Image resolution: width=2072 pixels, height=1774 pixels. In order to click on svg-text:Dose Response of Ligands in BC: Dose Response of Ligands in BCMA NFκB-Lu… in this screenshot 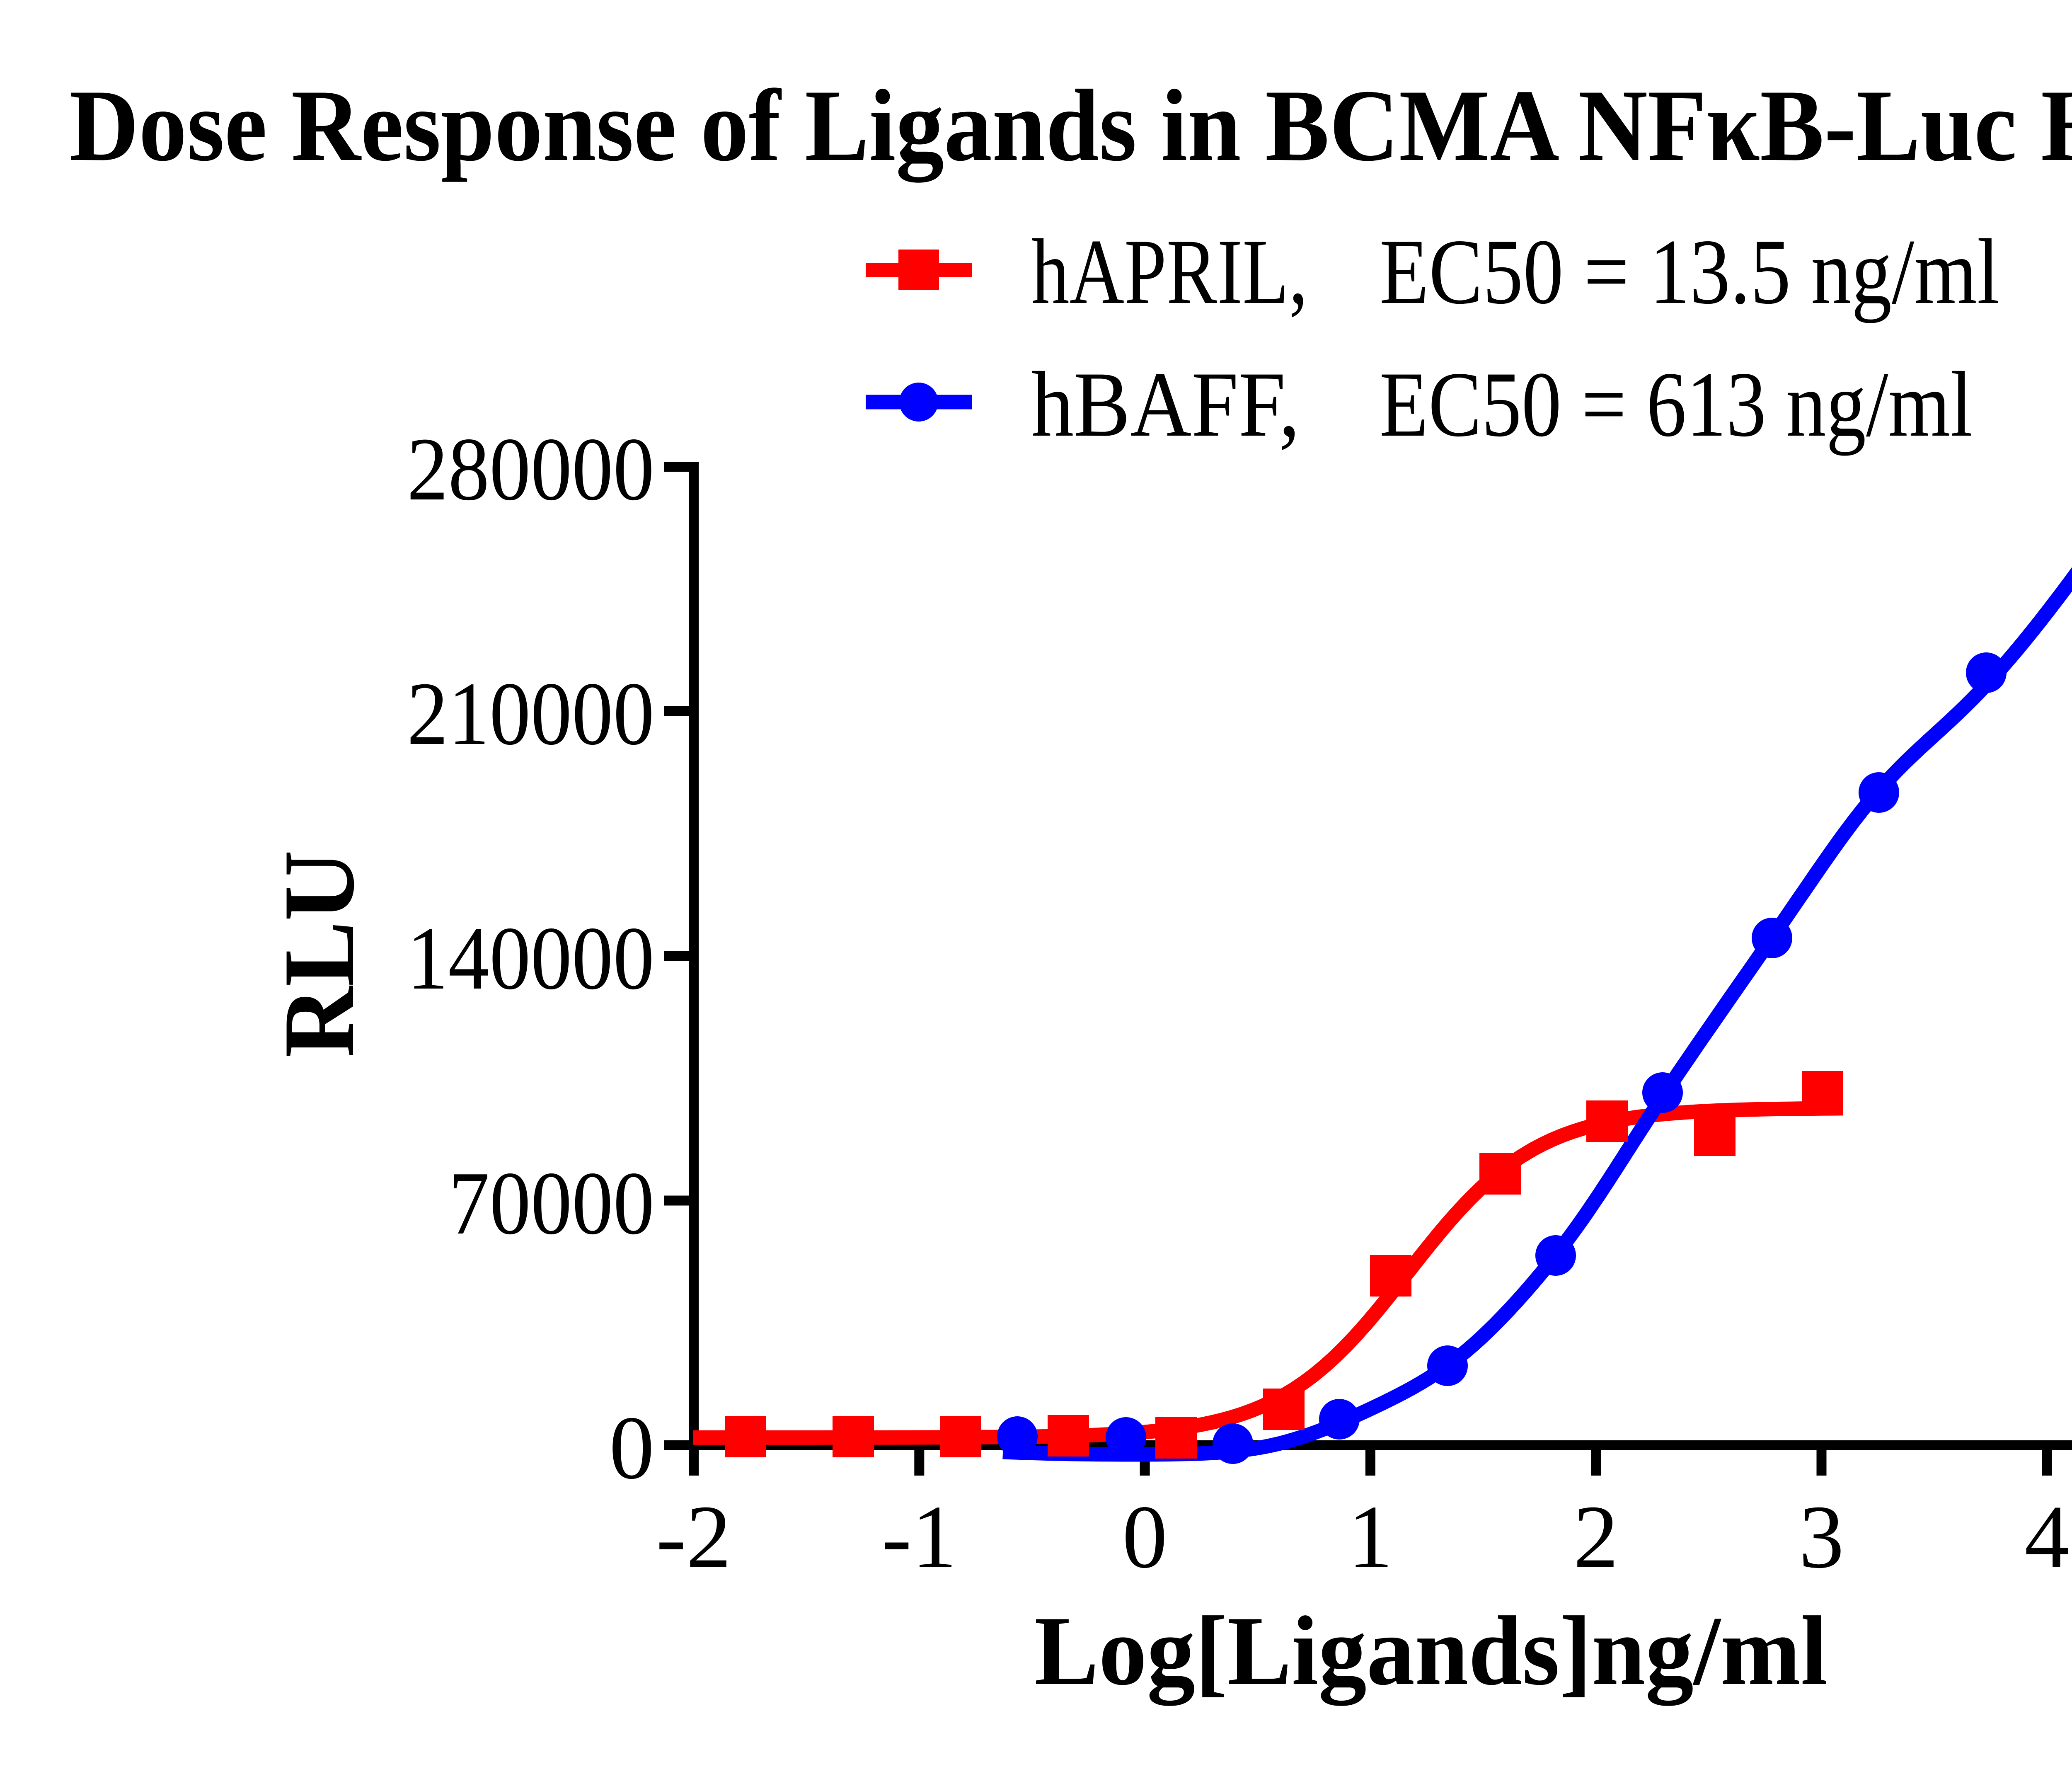, I will do `click(1070, 125)`.